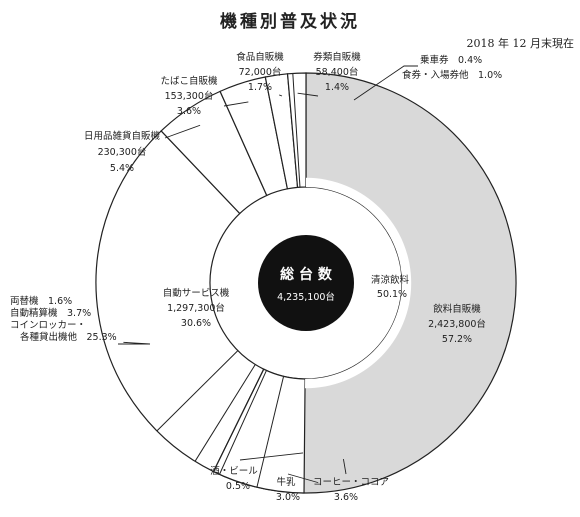 The width and height of the screenshot is (580, 517). I want to click on label-service-sub-1: 両替機 1.6%, so click(41, 301).